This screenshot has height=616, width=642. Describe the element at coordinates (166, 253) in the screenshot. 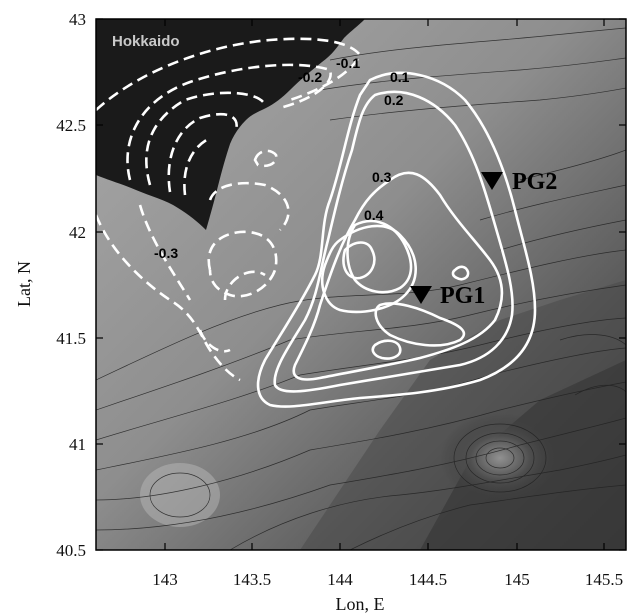

I see `contour-label-neg-0-3: -0.3` at that location.